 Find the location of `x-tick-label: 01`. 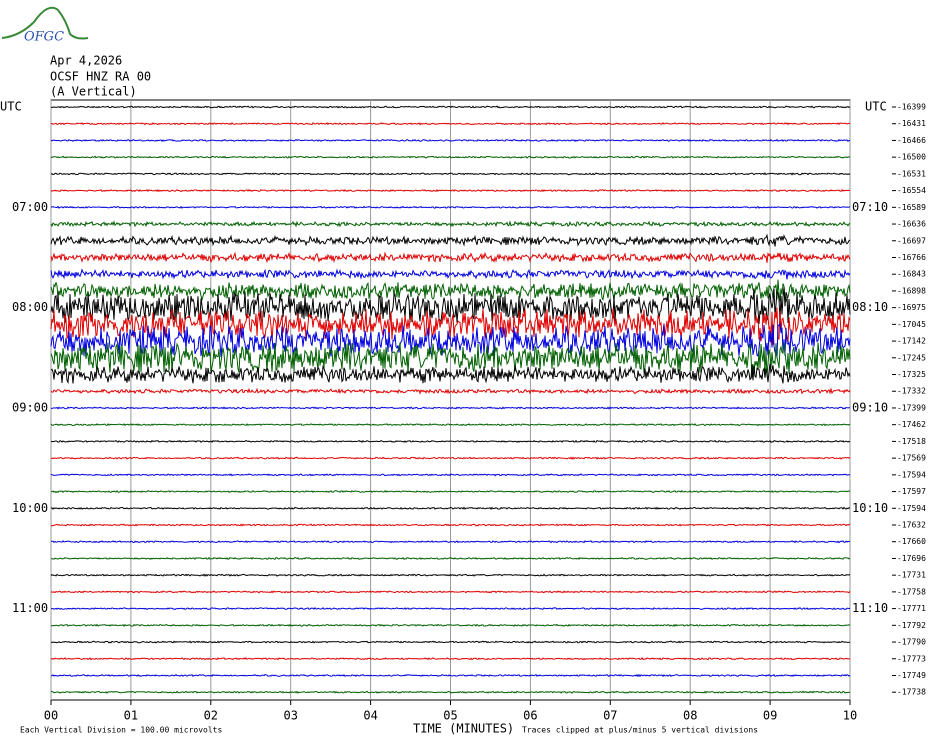

x-tick-label: 01 is located at coordinates (131, 716).